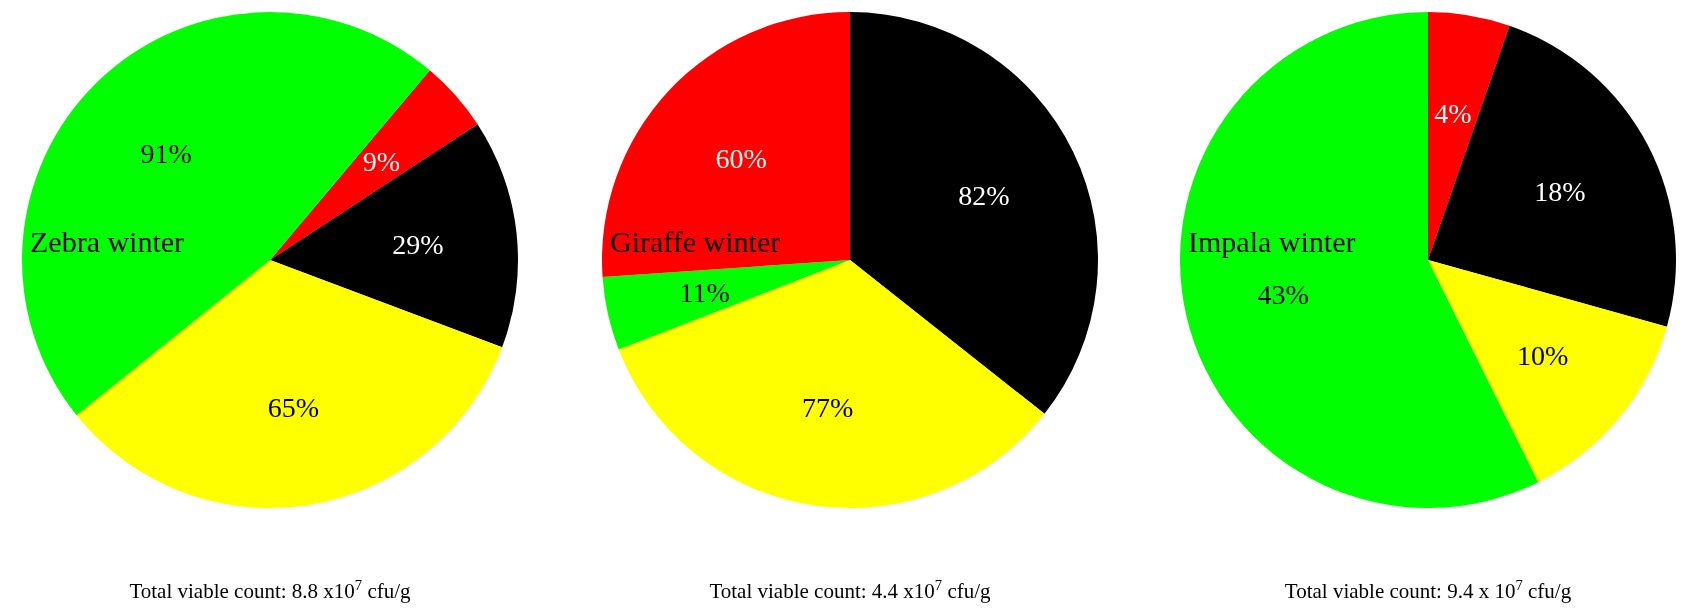 Image resolution: width=1687 pixels, height=616 pixels. What do you see at coordinates (1428, 590) in the screenshot?
I see `text: Total viable count: 9.4 x 10$^{7}$ cfu/g` at bounding box center [1428, 590].